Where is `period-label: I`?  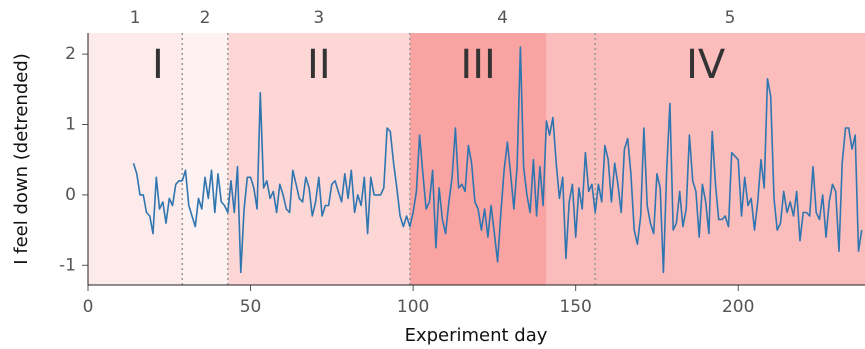
period-label: I is located at coordinates (158, 65).